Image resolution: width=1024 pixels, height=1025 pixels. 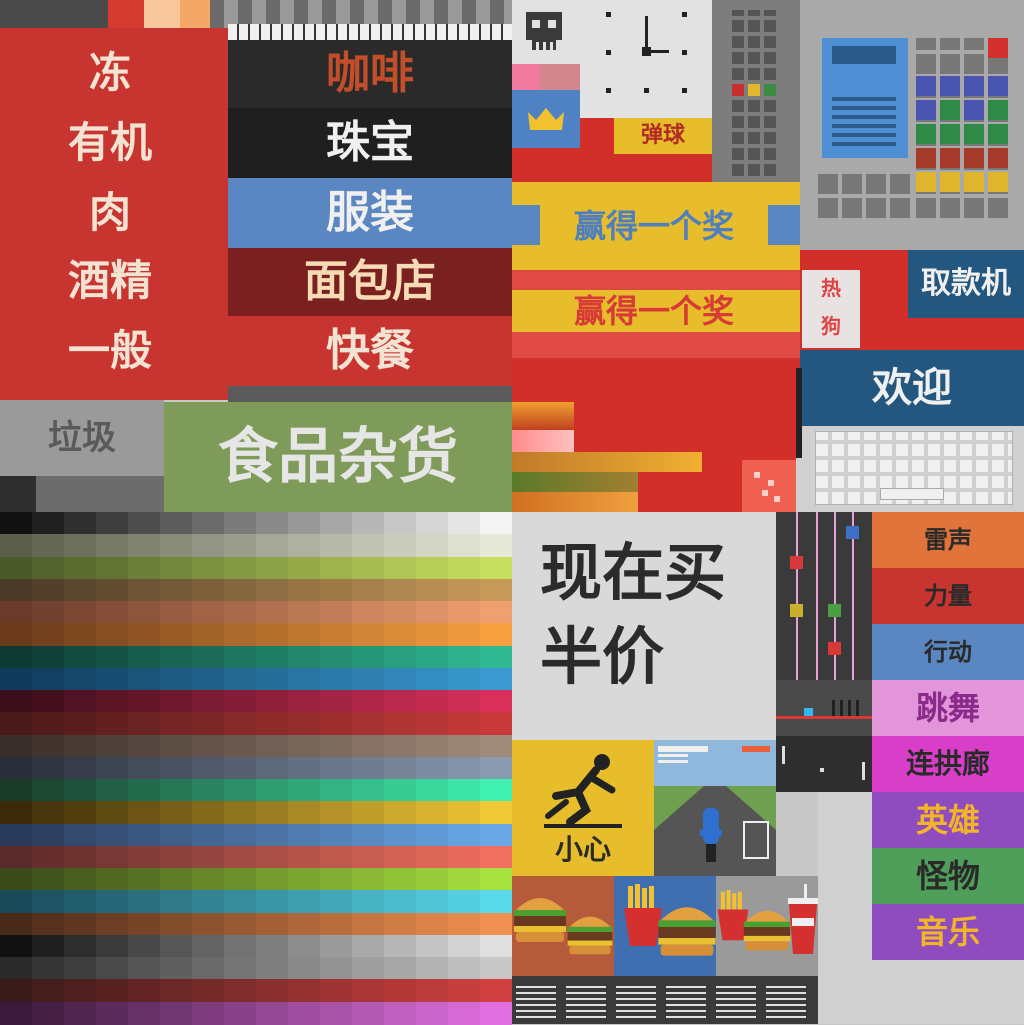 I want to click on label-power-bg: 力量, so click(x=948, y=596).